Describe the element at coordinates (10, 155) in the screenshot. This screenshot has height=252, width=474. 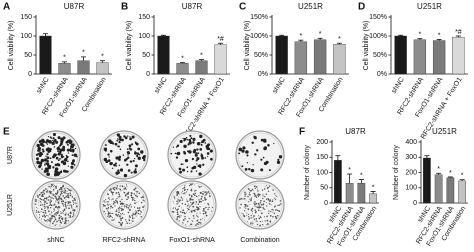
I see `row-label: U87R` at that location.